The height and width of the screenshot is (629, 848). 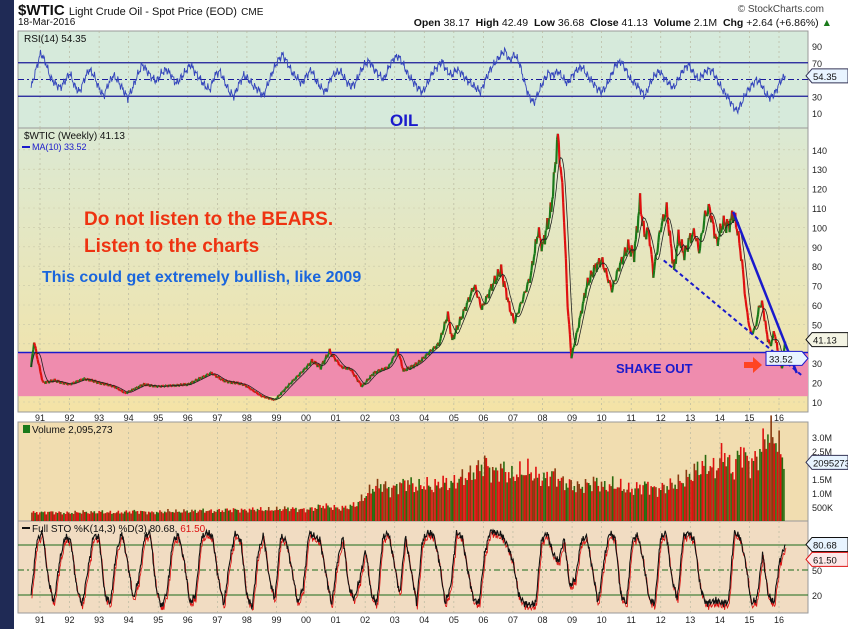 I want to click on x-tick-label: 14, so click(x=720, y=418).